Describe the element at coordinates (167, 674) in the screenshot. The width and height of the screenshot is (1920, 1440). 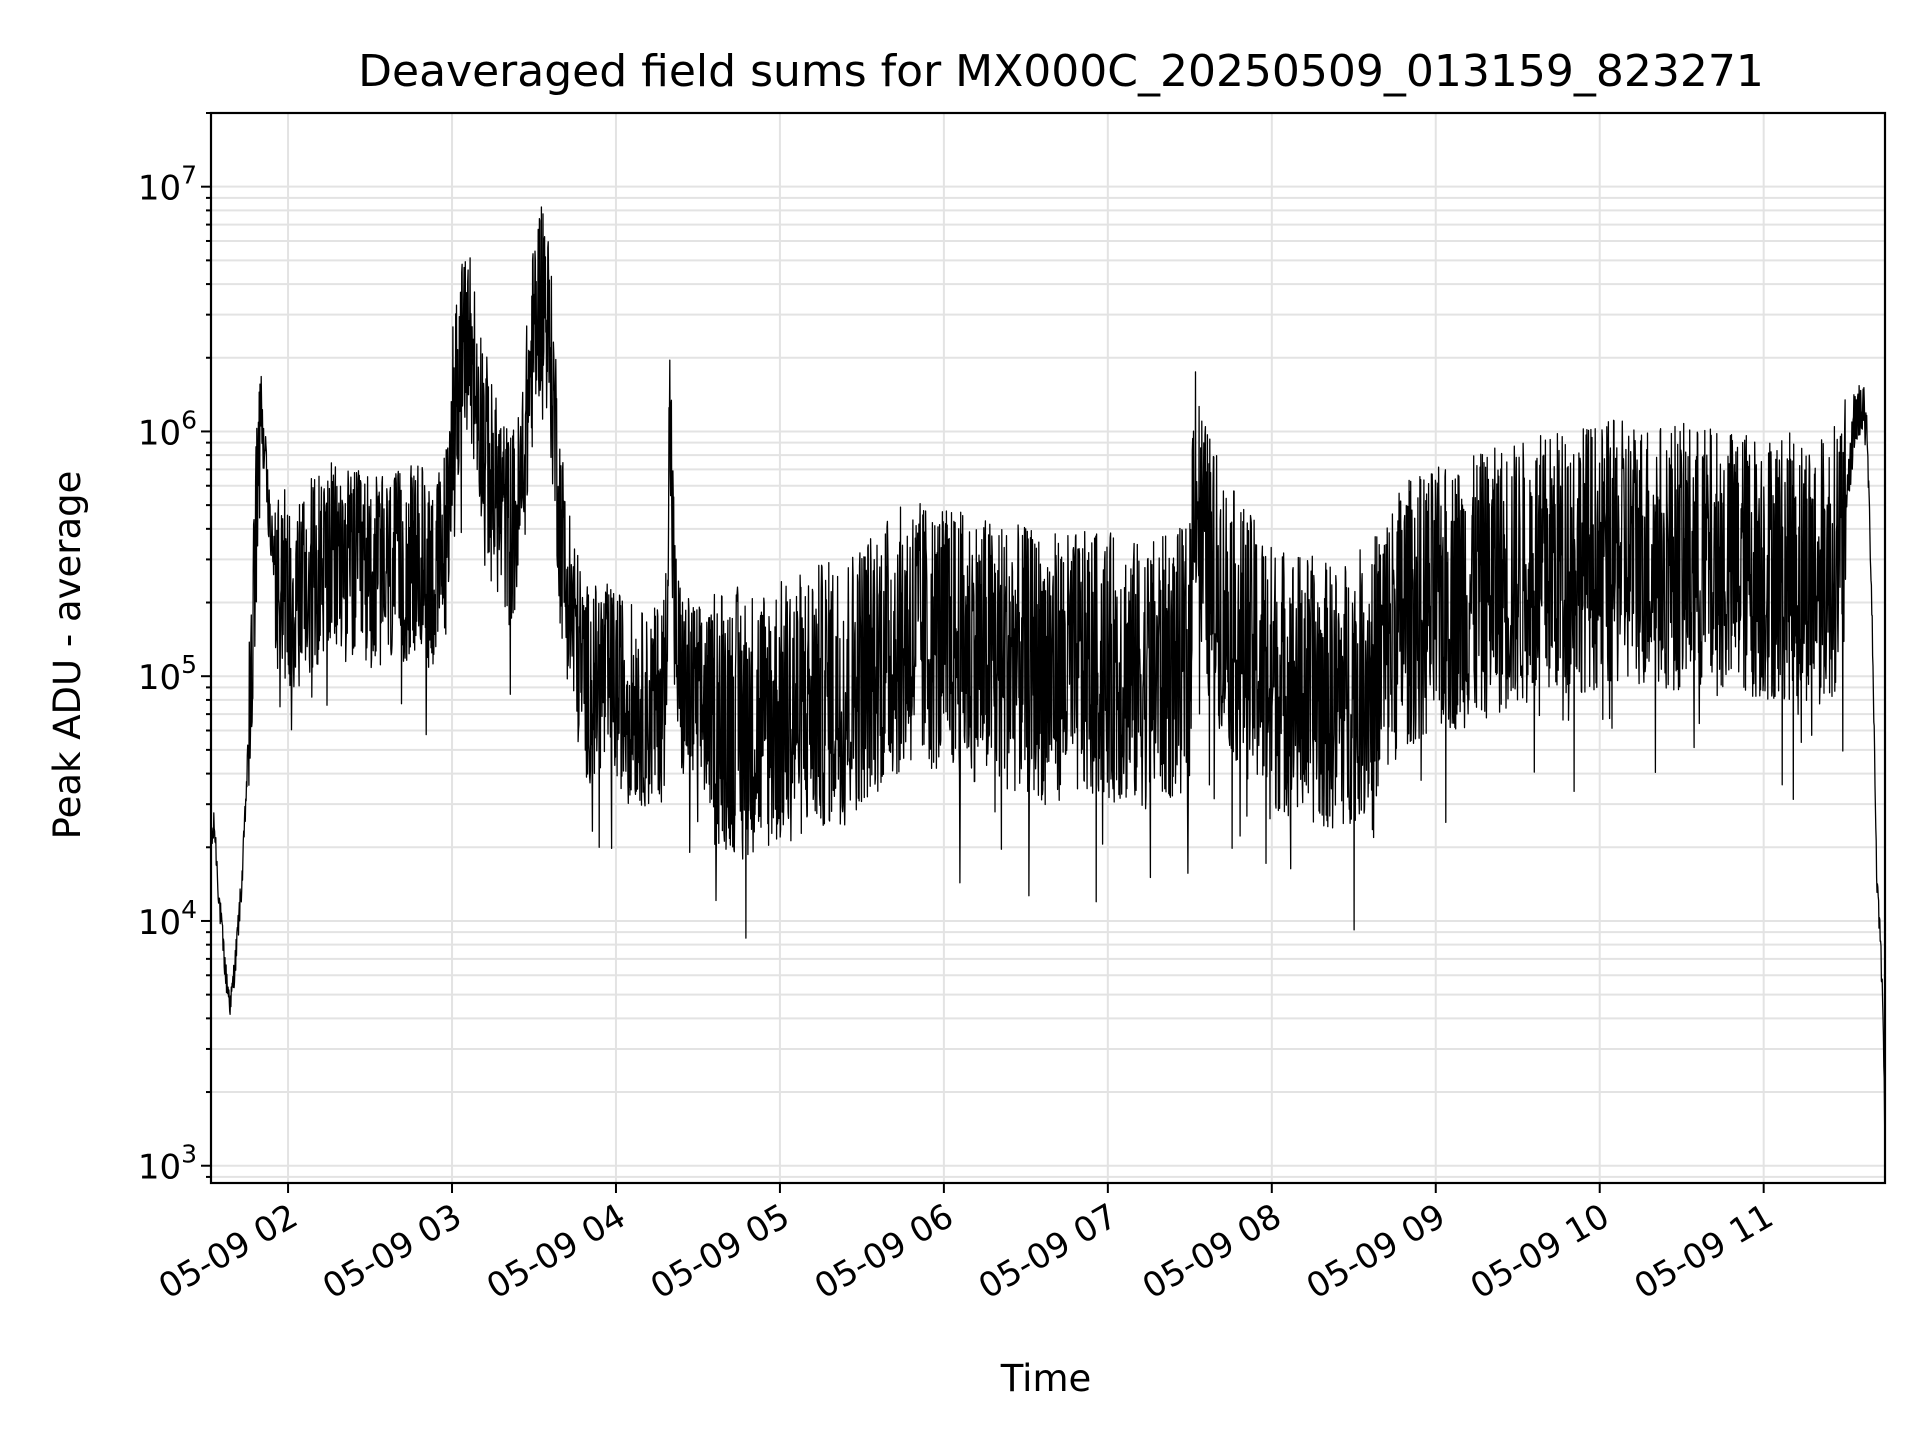
I see `y-tick-label: 10⁵` at that location.